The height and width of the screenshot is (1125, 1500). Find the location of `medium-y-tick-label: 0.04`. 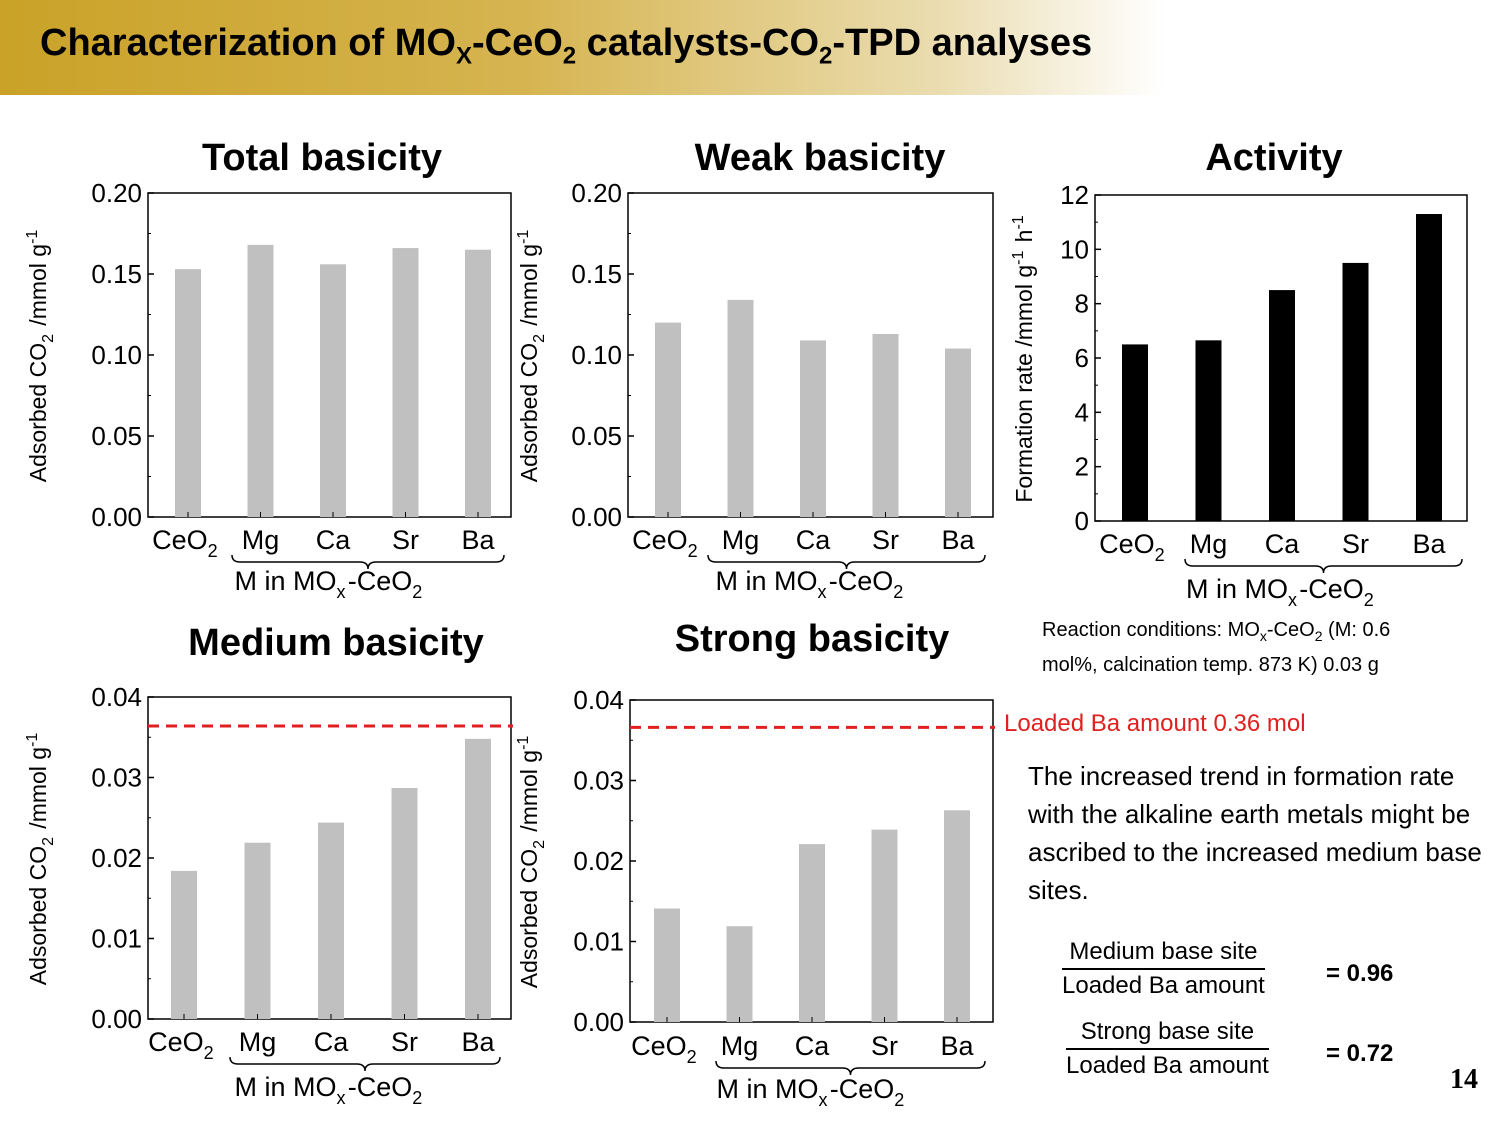

medium-y-tick-label: 0.04 is located at coordinates (116, 697).